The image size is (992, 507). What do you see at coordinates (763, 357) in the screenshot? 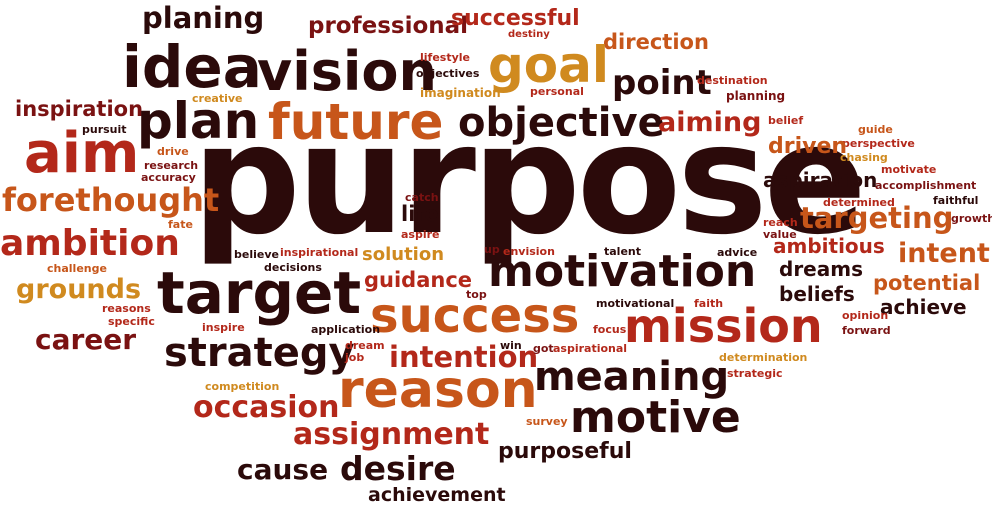
I see `word-determination: determination` at bounding box center [763, 357].